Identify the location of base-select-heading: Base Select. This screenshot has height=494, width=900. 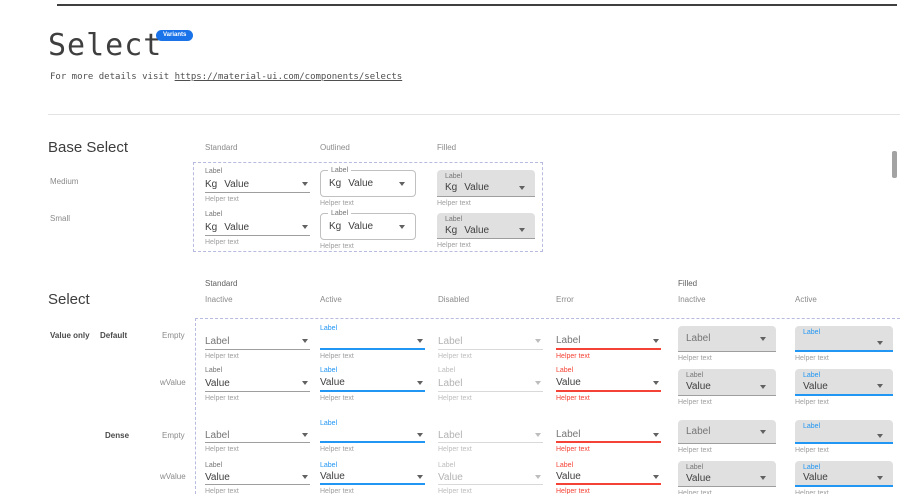
(88, 147).